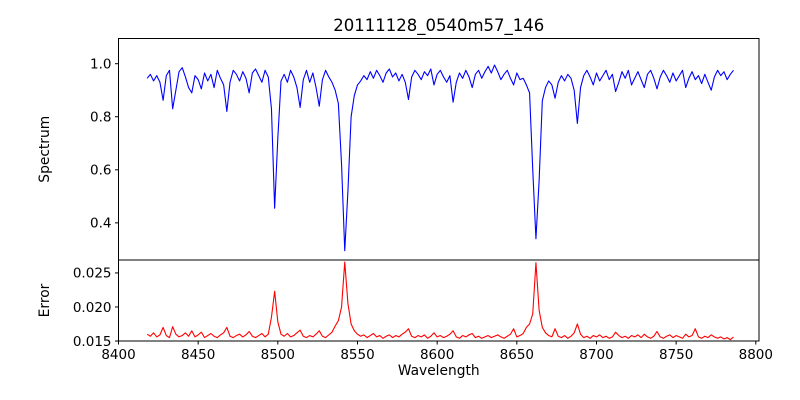 Image resolution: width=800 pixels, height=400 pixels. What do you see at coordinates (118, 355) in the screenshot?
I see `x-tick-label: 8400` at bounding box center [118, 355].